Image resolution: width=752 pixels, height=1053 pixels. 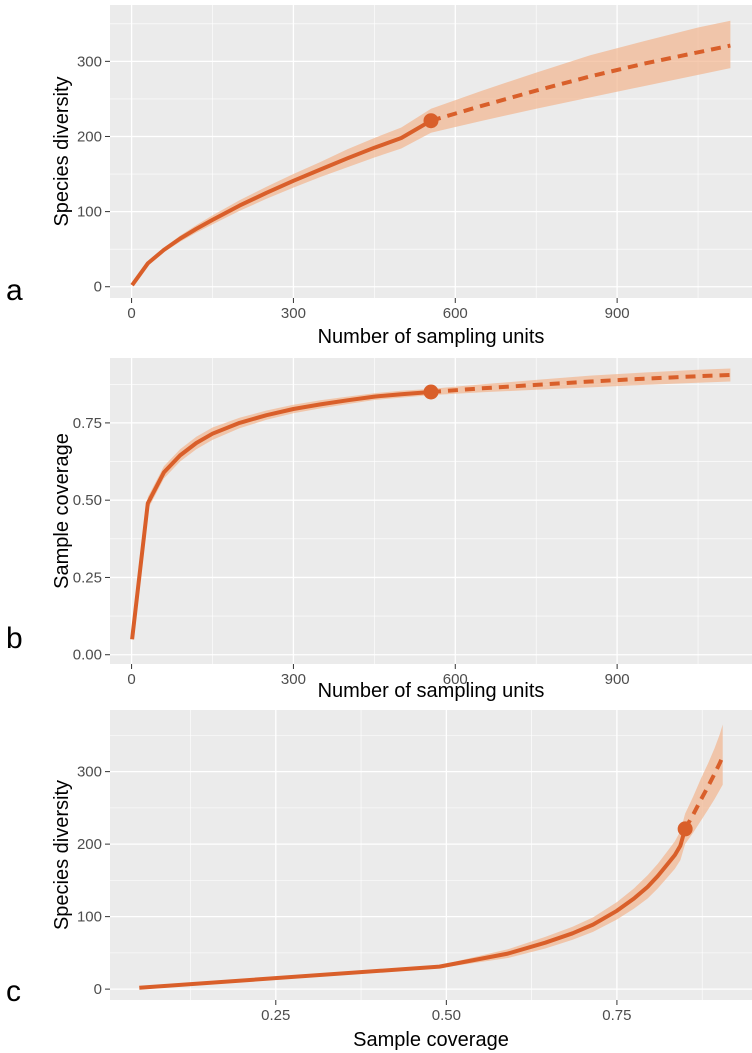 What do you see at coordinates (14, 638) in the screenshot?
I see `panel-letter: b` at bounding box center [14, 638].